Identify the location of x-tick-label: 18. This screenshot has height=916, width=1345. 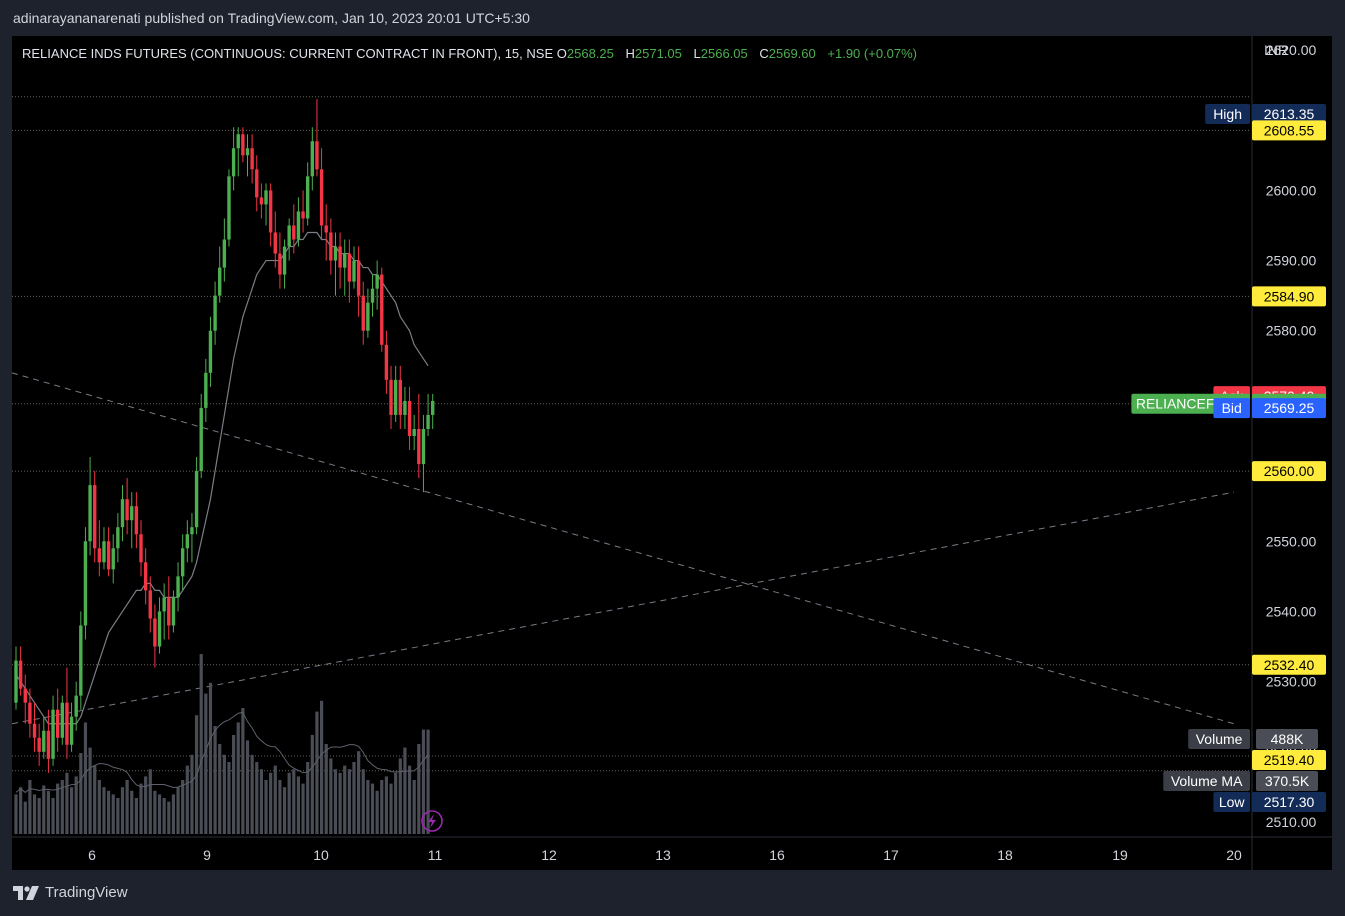
(1005, 855).